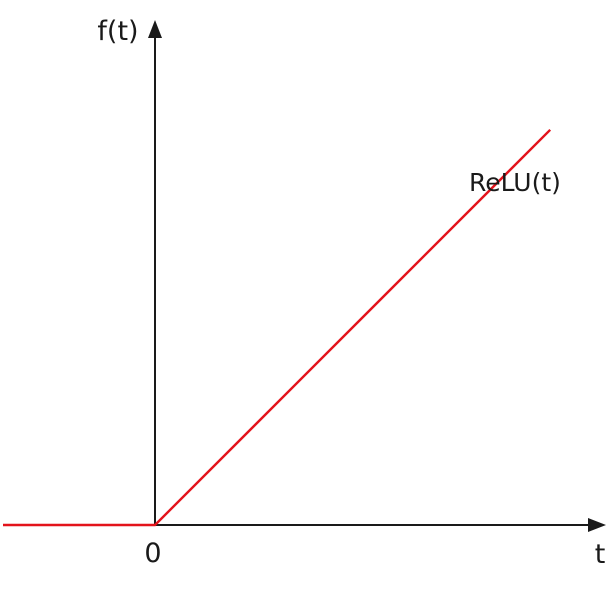  Describe the element at coordinates (155, 29) in the screenshot. I see `y-axis-arrowhead` at that location.